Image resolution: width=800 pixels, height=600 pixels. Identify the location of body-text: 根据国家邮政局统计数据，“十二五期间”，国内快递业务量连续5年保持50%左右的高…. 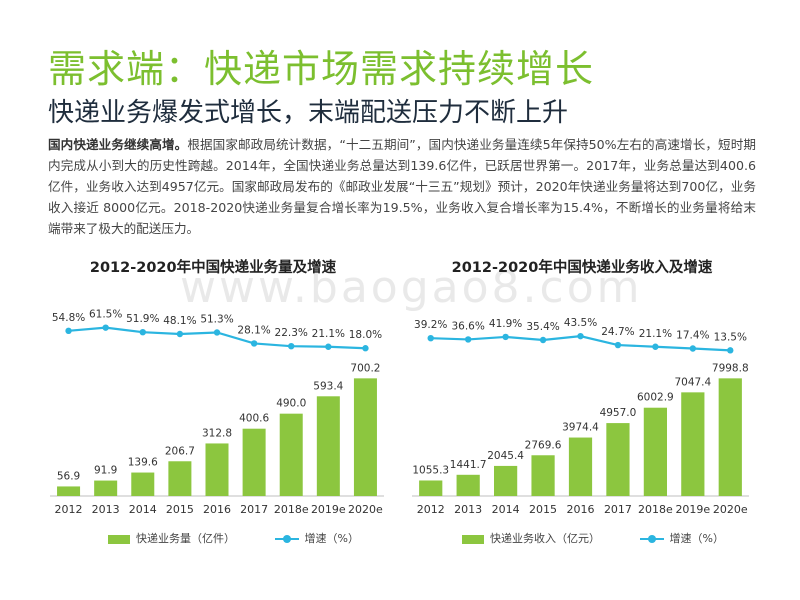
(402, 186).